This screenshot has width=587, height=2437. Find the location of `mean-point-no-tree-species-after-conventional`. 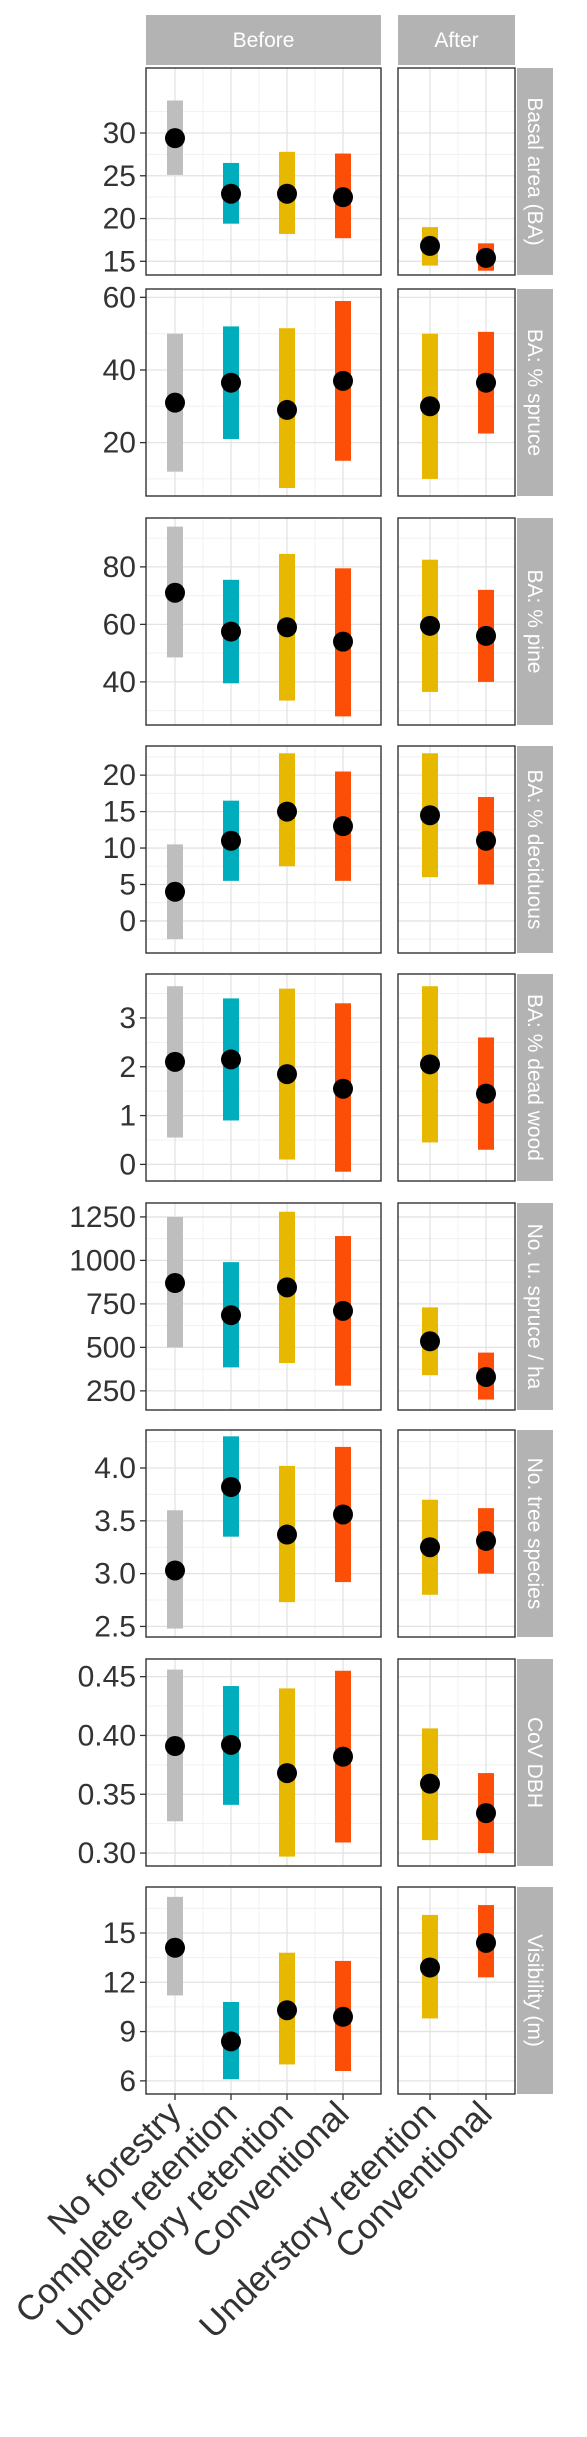

mean-point-no-tree-species-after-conventional is located at coordinates (486, 1540).